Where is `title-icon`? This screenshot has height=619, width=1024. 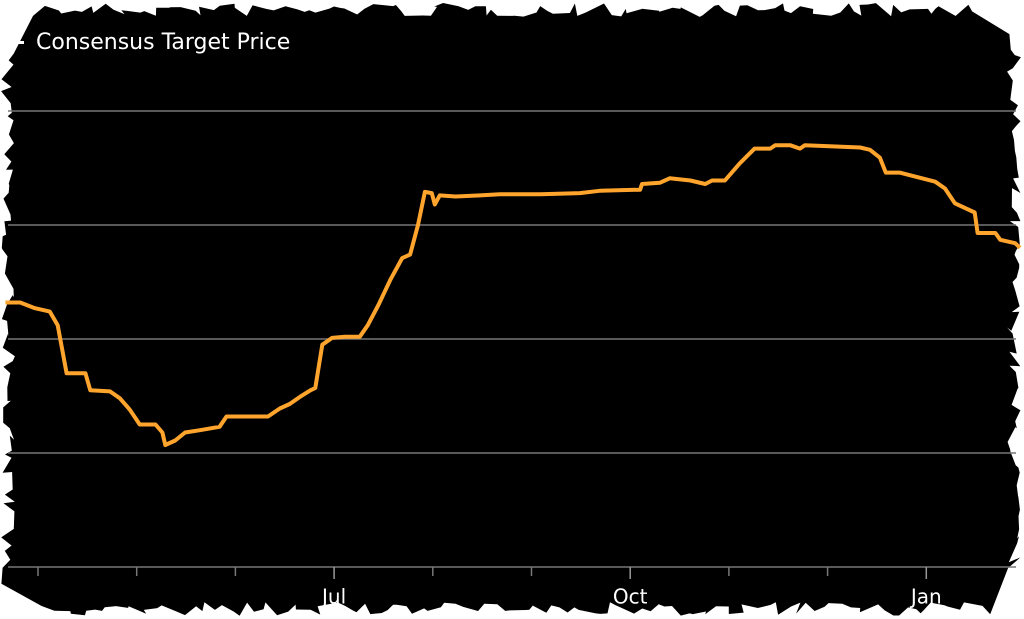 title-icon is located at coordinates (19, 42).